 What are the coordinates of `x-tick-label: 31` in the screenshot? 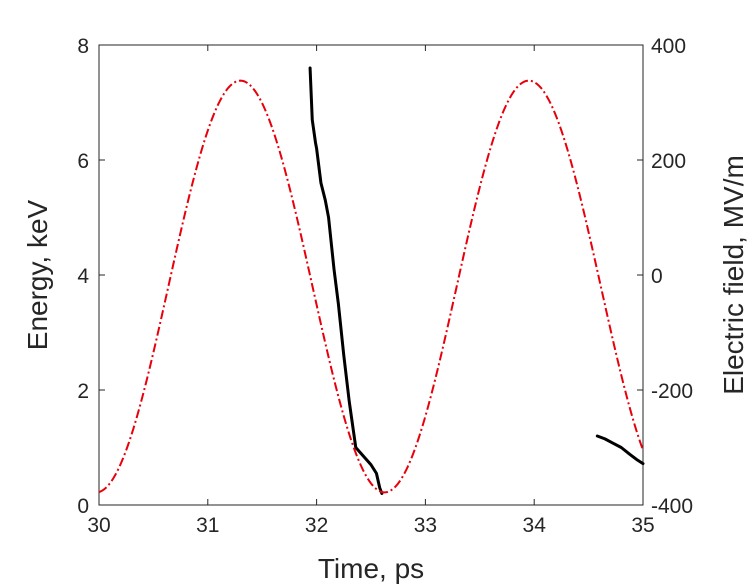 It's located at (207, 525).